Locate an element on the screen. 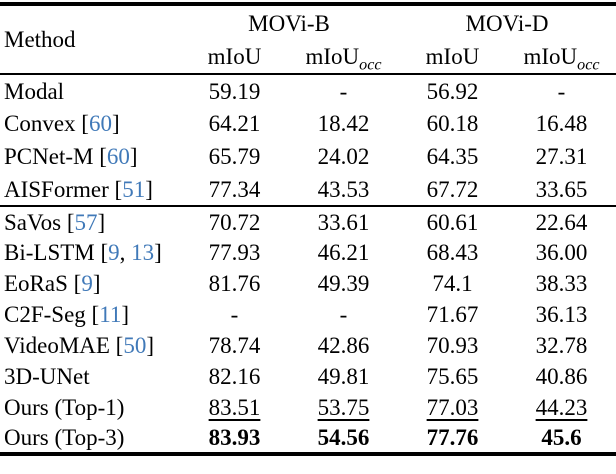 The image size is (616, 474). method-label: Bi-LSTM [ is located at coordinates (56, 252).